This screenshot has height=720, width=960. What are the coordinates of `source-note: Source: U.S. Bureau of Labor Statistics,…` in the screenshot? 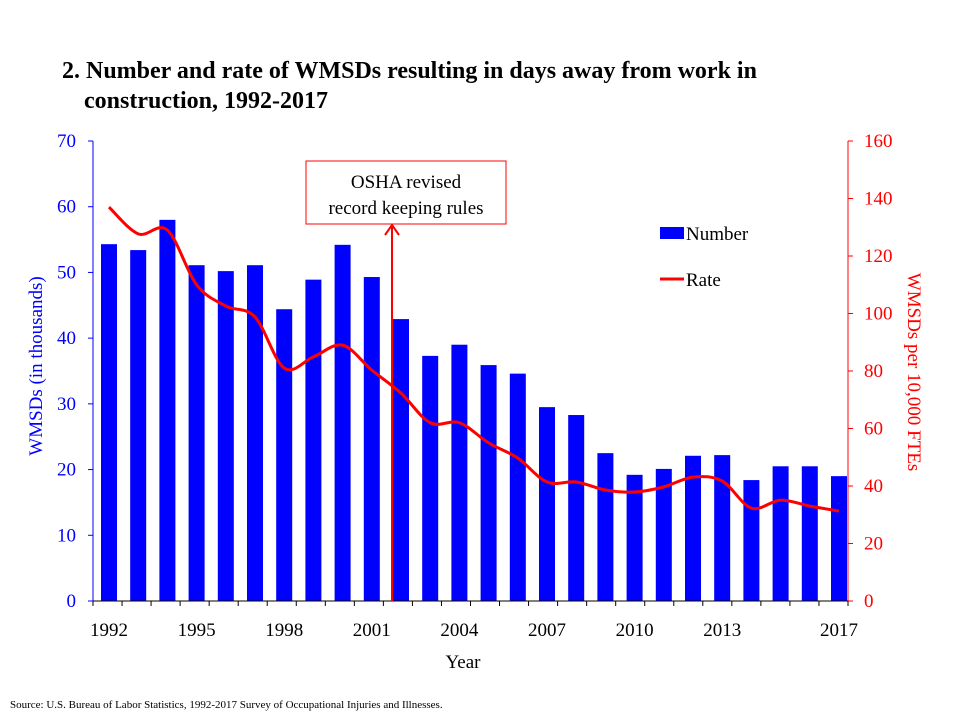 It's located at (226, 705).